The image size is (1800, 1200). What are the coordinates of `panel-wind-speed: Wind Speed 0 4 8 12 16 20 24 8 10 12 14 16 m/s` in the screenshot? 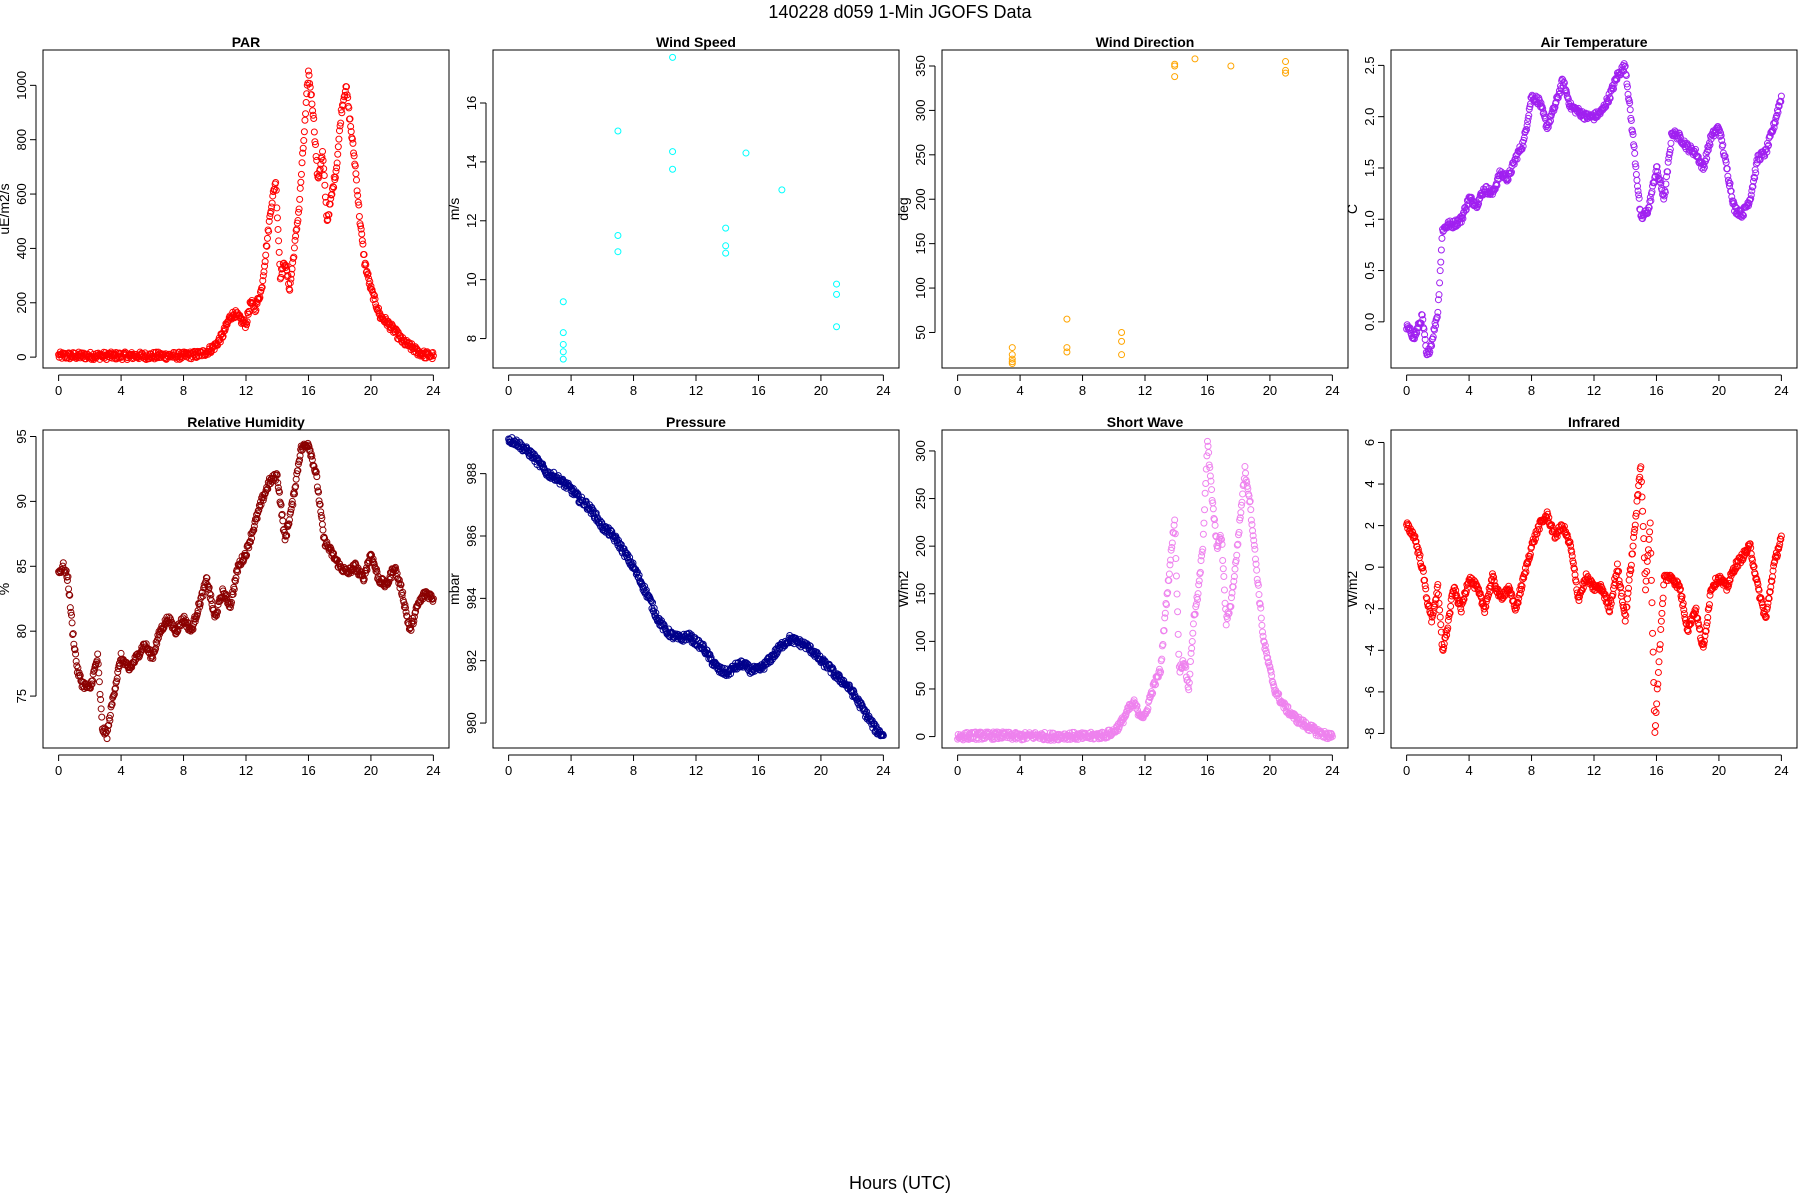 It's located at (673, 216).